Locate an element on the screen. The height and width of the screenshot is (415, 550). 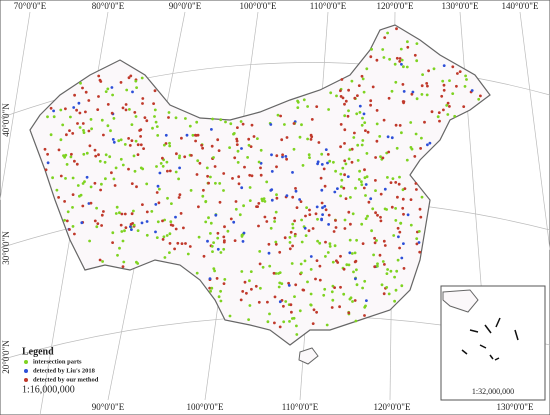
lon-label: 110°0'0"E is located at coordinates (328, 6).